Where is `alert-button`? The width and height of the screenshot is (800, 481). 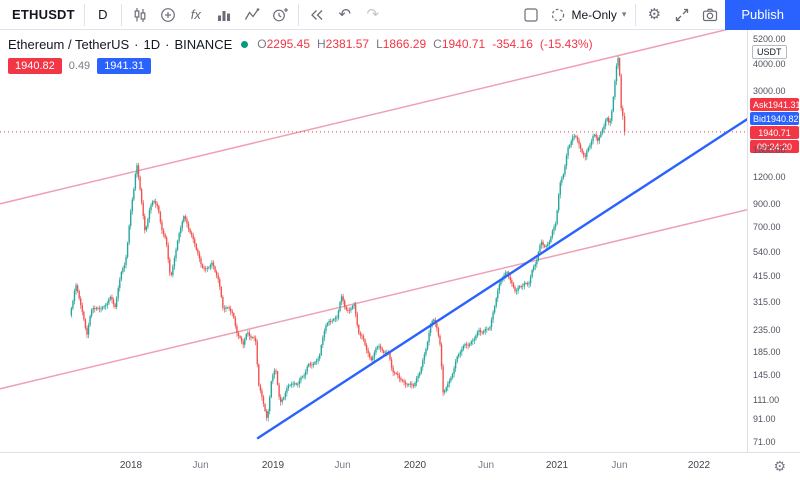
alert-button is located at coordinates (280, 15).